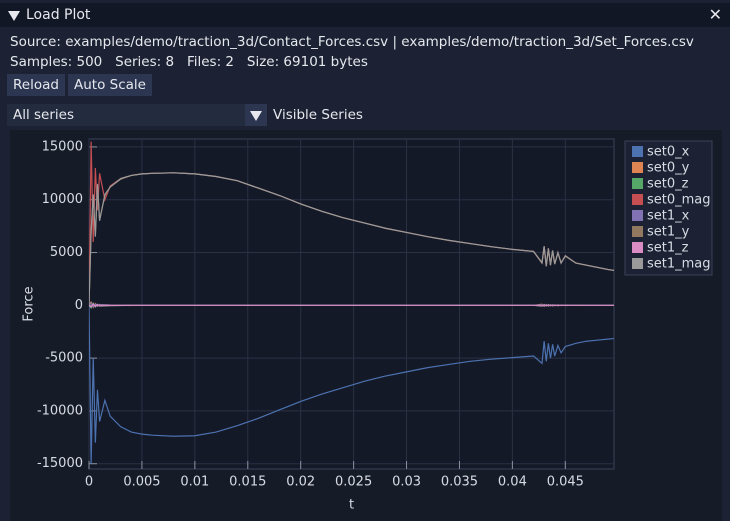  Describe the element at coordinates (60, 410) in the screenshot. I see `y-tick-label: -10000` at that location.